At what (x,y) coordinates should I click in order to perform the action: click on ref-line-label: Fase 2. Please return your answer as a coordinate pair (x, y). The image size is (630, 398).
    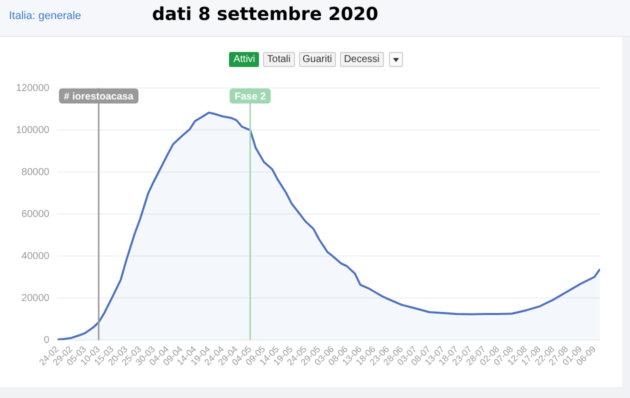
    Looking at the image, I should click on (250, 96).